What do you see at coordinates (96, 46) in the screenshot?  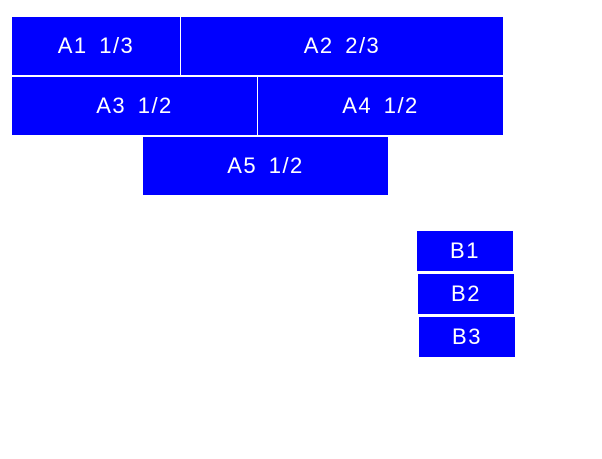 I see `box-a1: A1 1/3` at bounding box center [96, 46].